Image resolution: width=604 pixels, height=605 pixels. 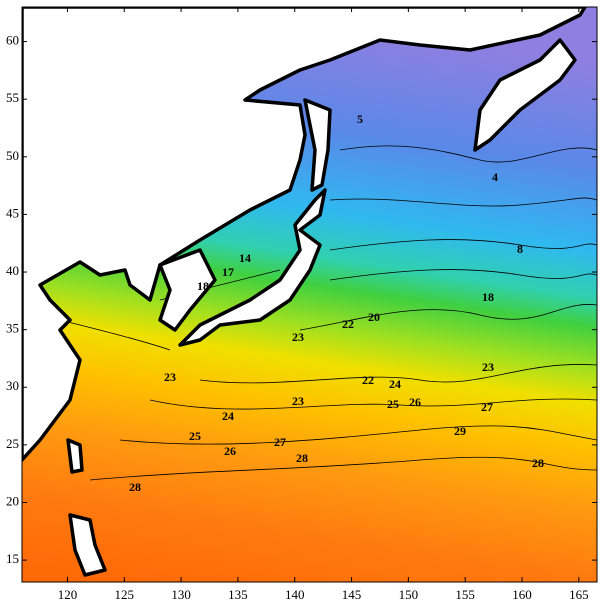 I want to click on y-tick-label: 25, so click(x=12, y=443).